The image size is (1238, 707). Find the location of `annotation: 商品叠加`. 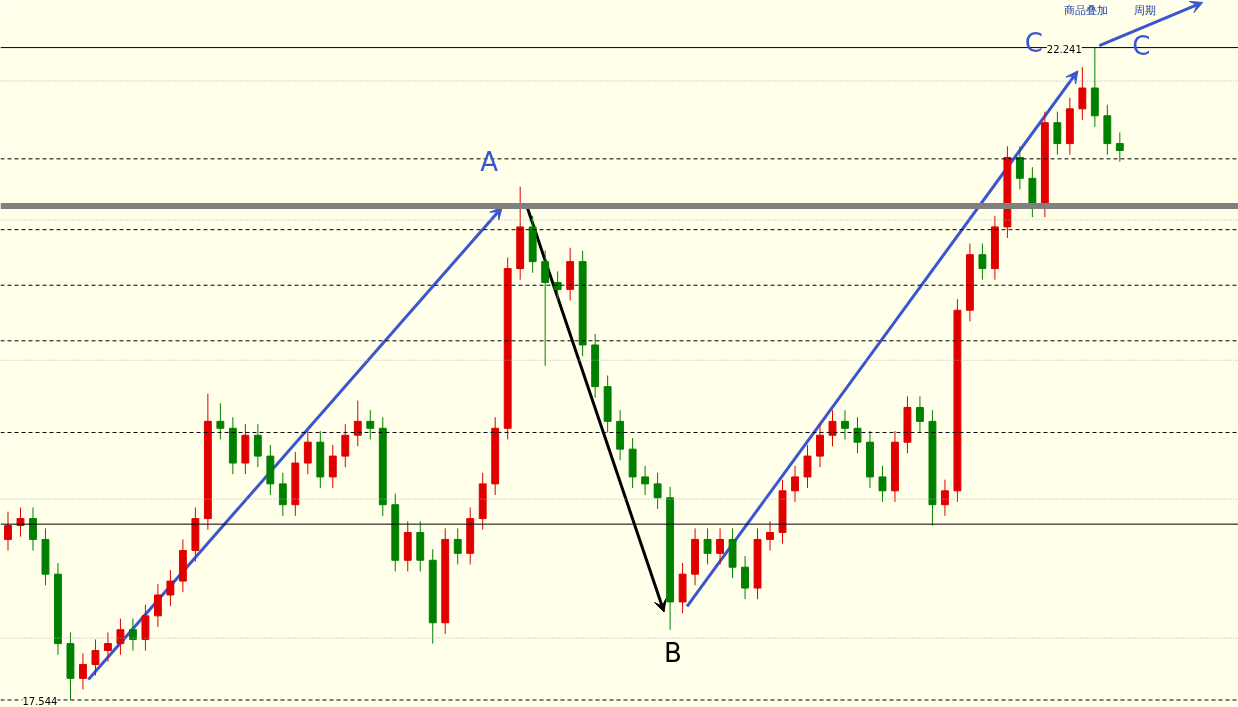

annotation: 商品叠加 is located at coordinates (1085, 10).